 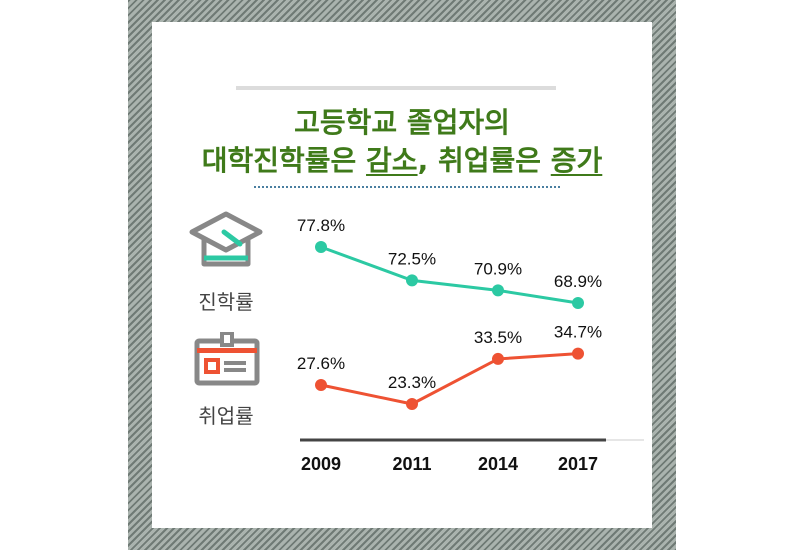 I want to click on data-label-enrollment: 72.5%, so click(x=412, y=258).